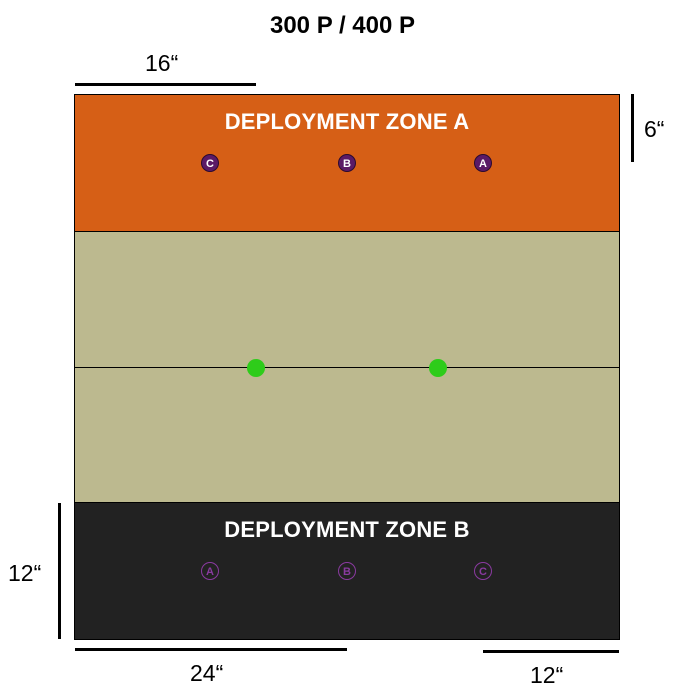 This screenshot has height=698, width=685. I want to click on map-title: 300 P / 400 P, so click(342, 25).